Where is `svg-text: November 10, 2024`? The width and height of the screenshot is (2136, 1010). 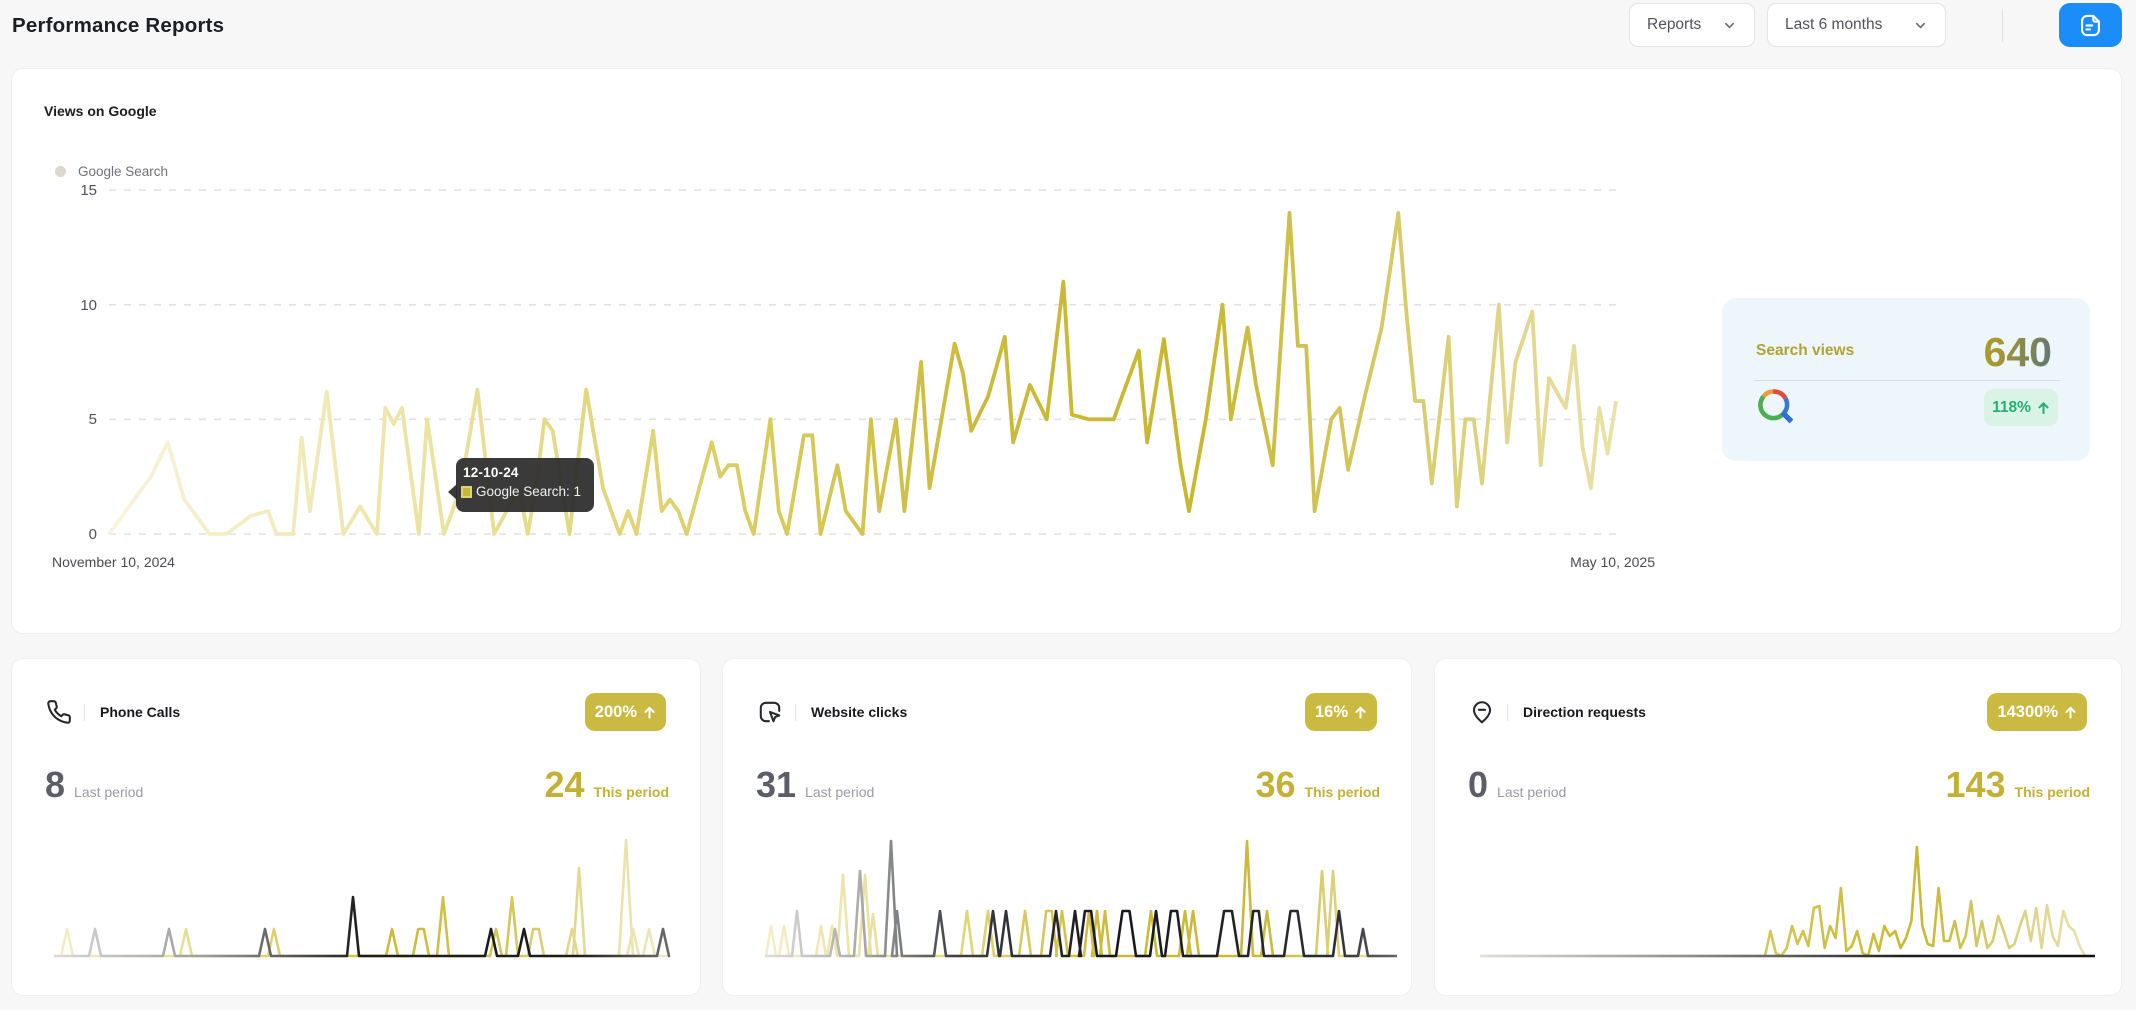 svg-text: November 10, 2024 is located at coordinates (113, 562).